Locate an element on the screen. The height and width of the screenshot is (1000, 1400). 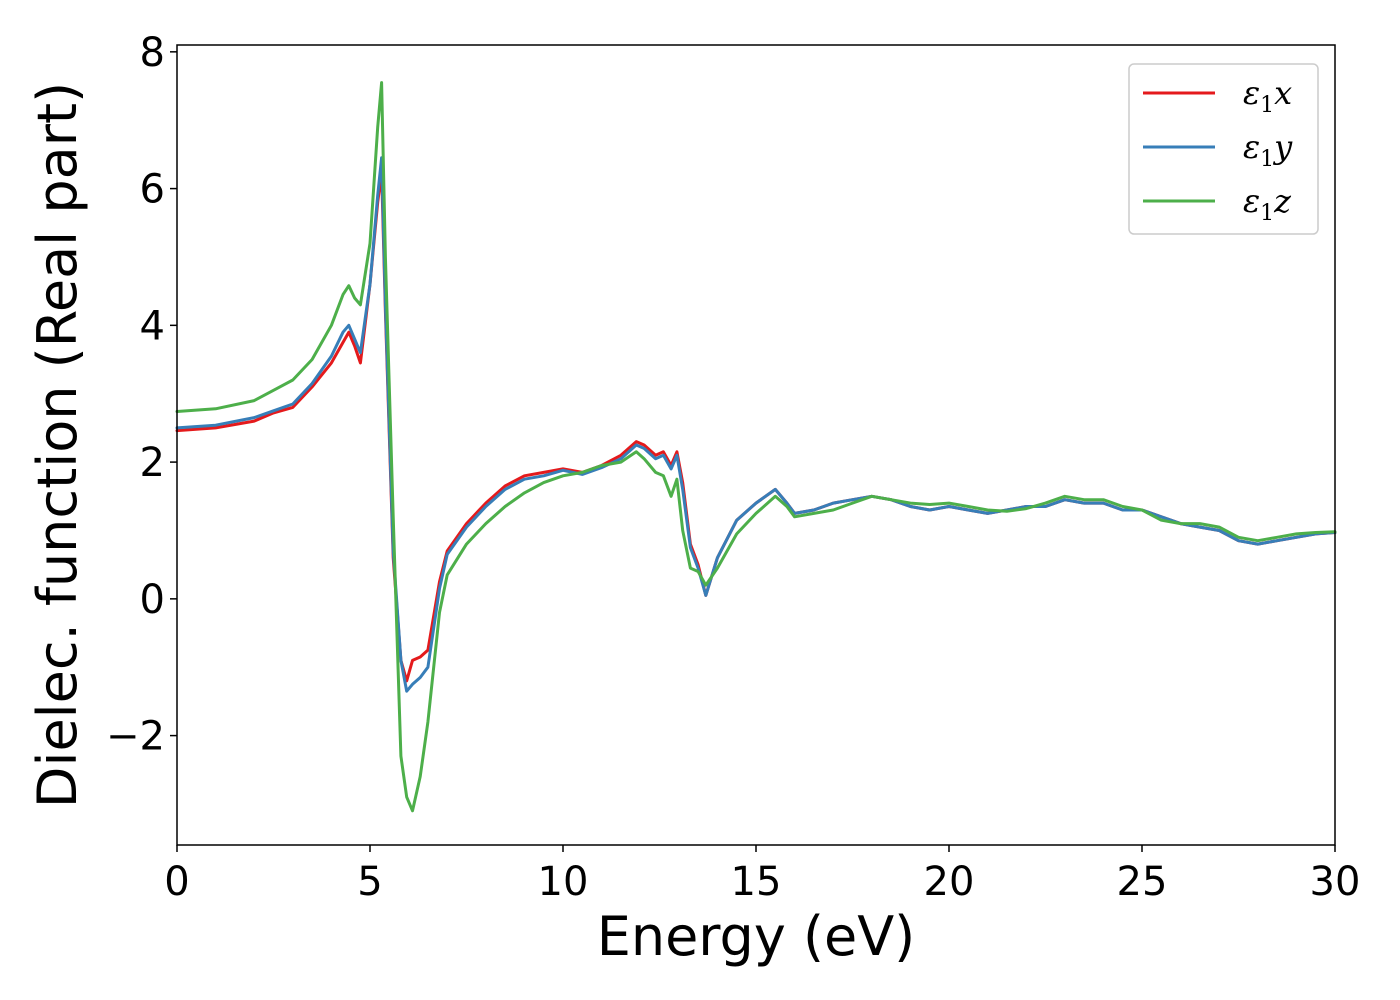
legend-label-x: ε1x is located at coordinates (1267, 96).